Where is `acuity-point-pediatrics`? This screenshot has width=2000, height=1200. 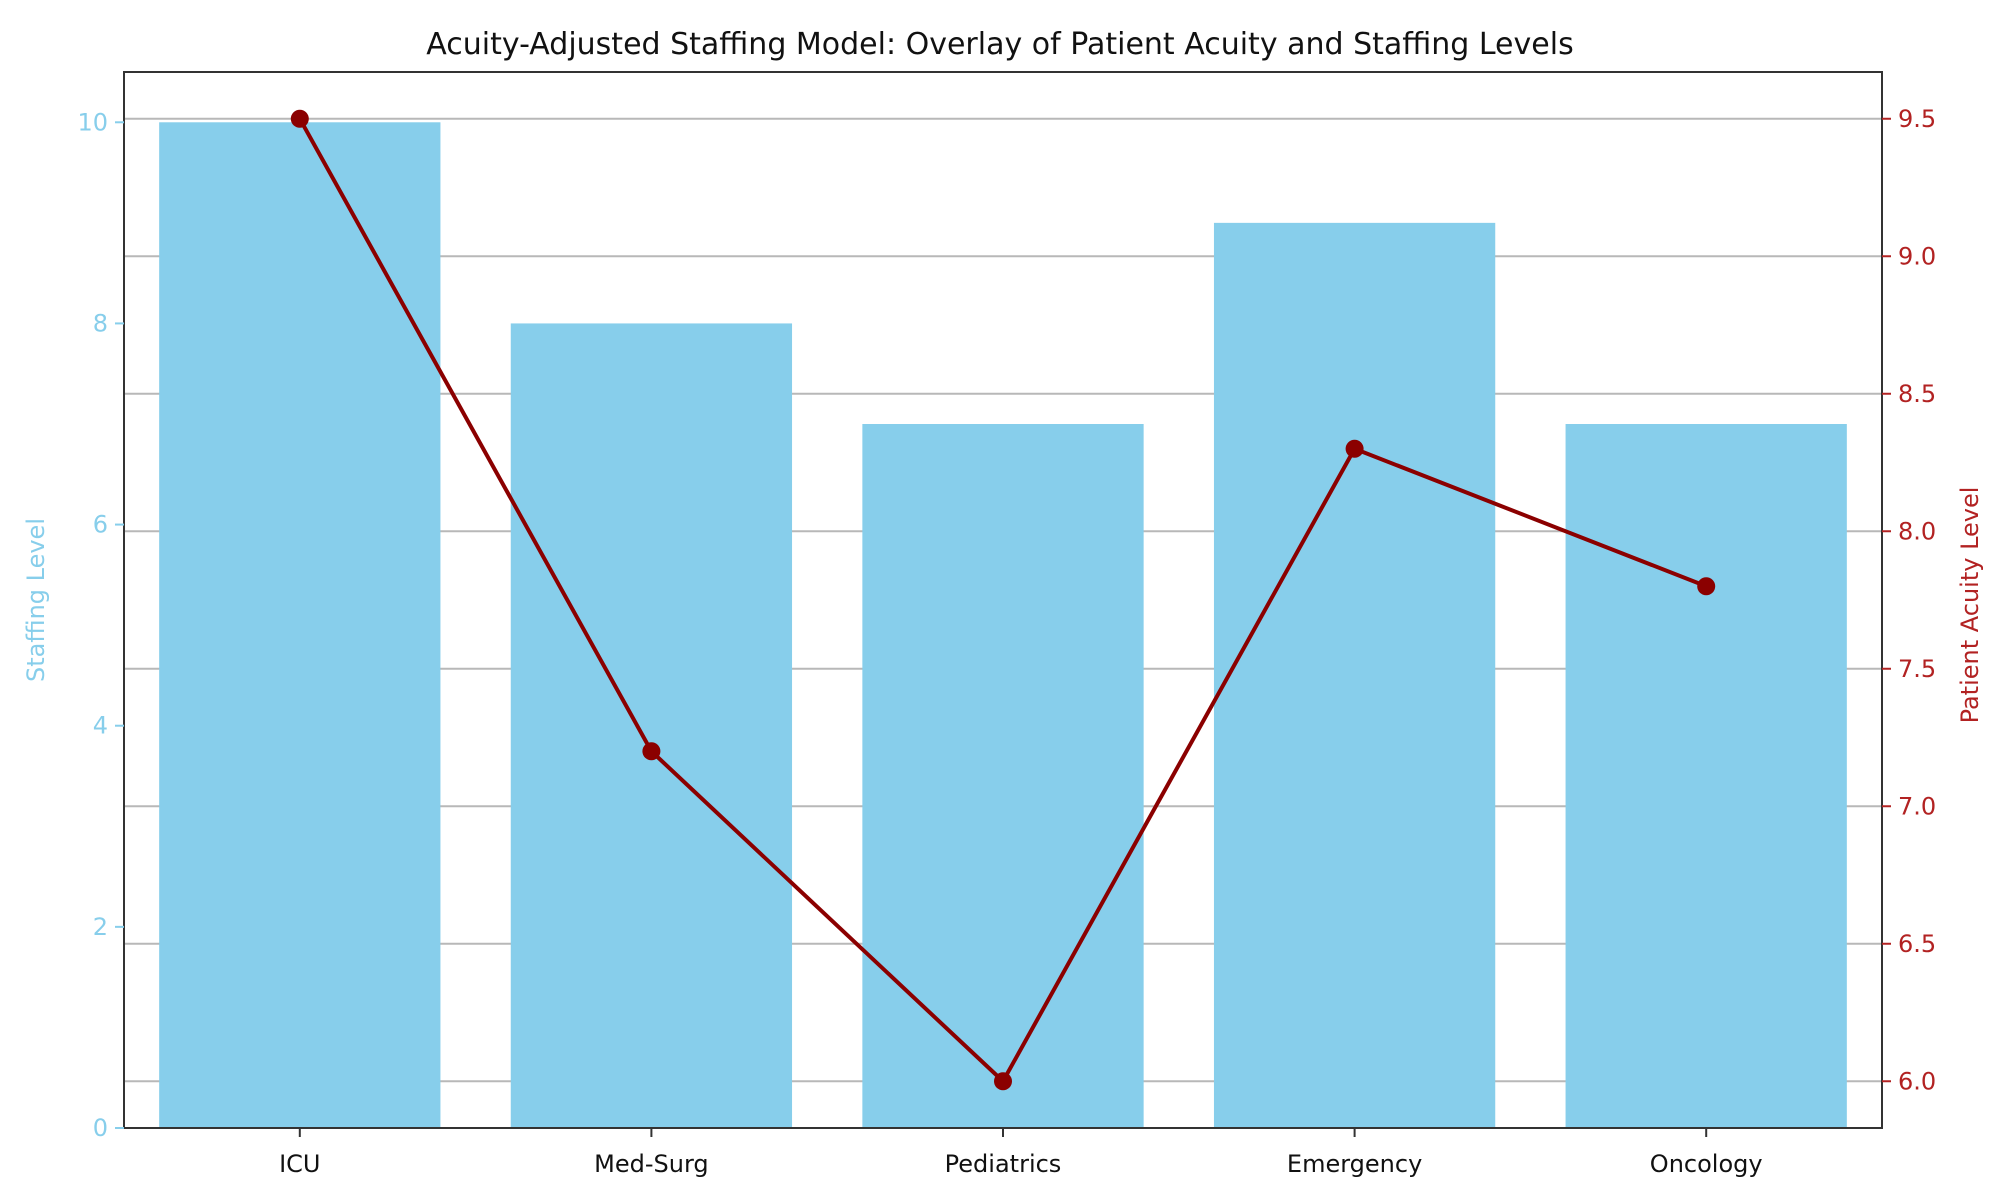 acuity-point-pediatrics is located at coordinates (1003, 1081).